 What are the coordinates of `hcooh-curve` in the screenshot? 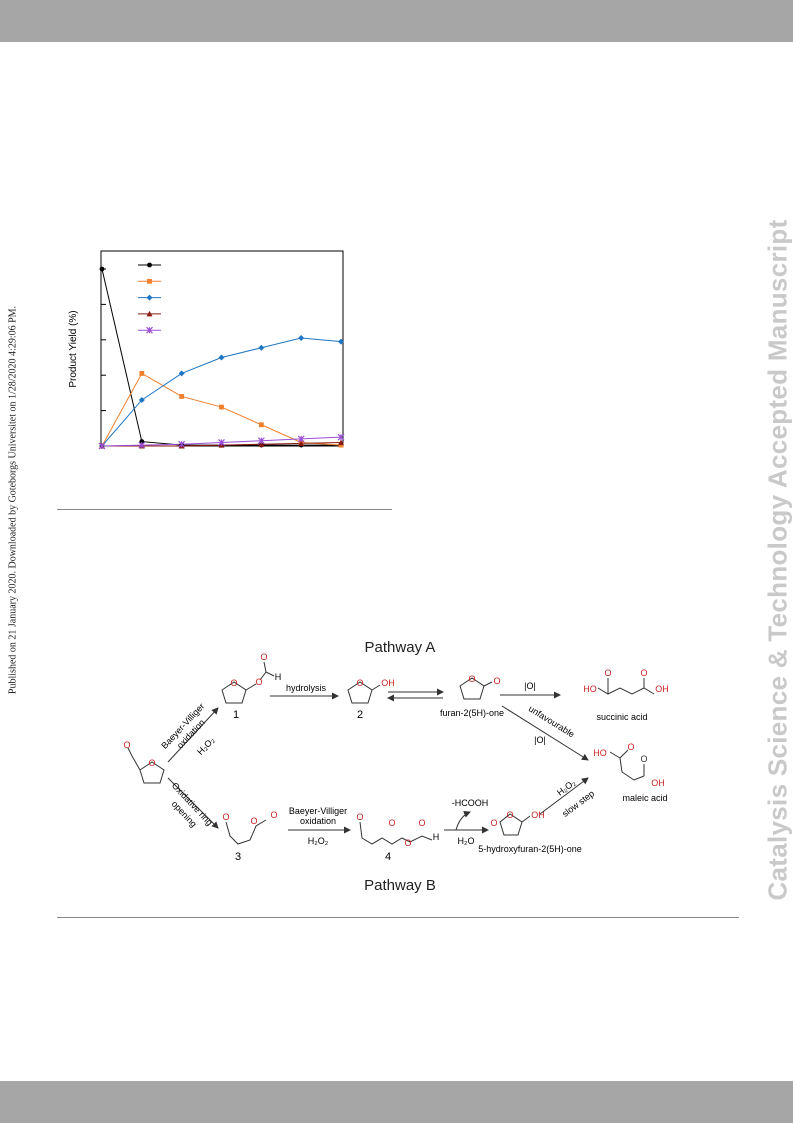 It's located at (463, 820).